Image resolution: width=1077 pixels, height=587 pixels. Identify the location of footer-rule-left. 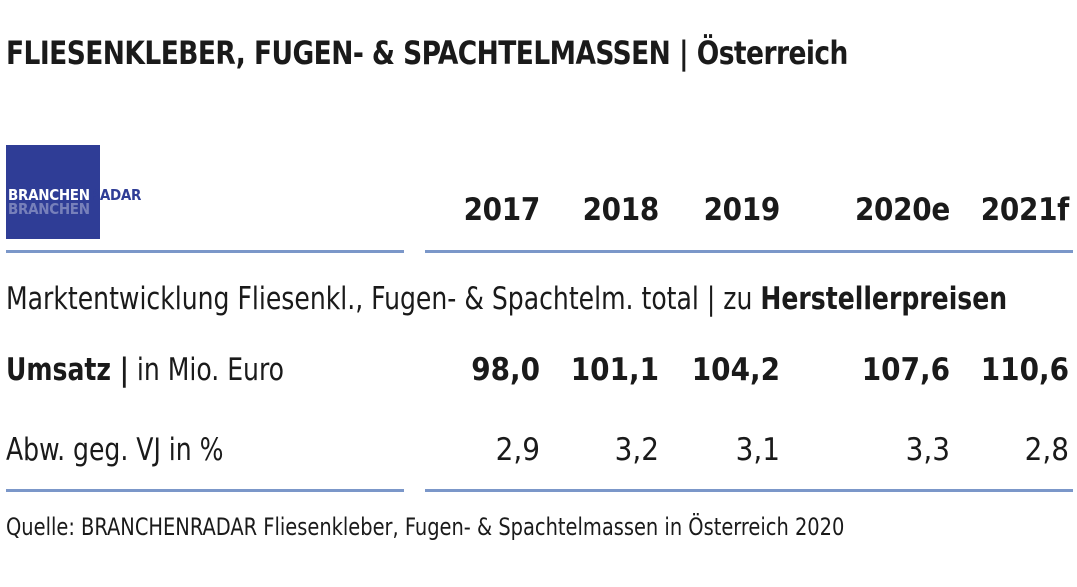
(205, 490).